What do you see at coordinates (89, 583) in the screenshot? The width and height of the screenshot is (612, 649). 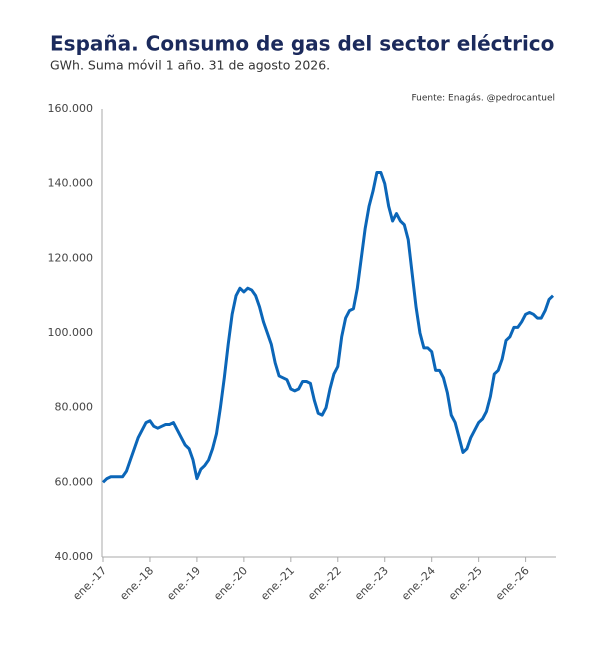 I see `x-tick-label: ene.-17` at bounding box center [89, 583].